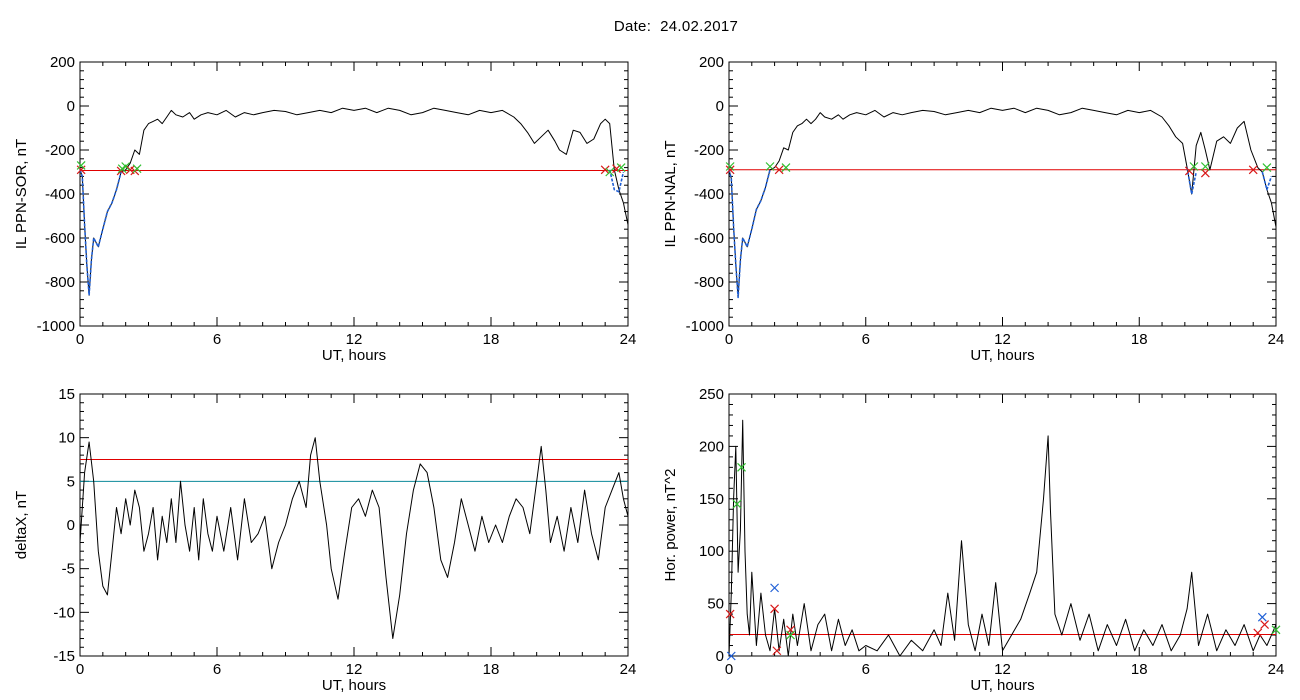  What do you see at coordinates (21, 525) in the screenshot?
I see `y-axis-label: deltaX, nT` at bounding box center [21, 525].